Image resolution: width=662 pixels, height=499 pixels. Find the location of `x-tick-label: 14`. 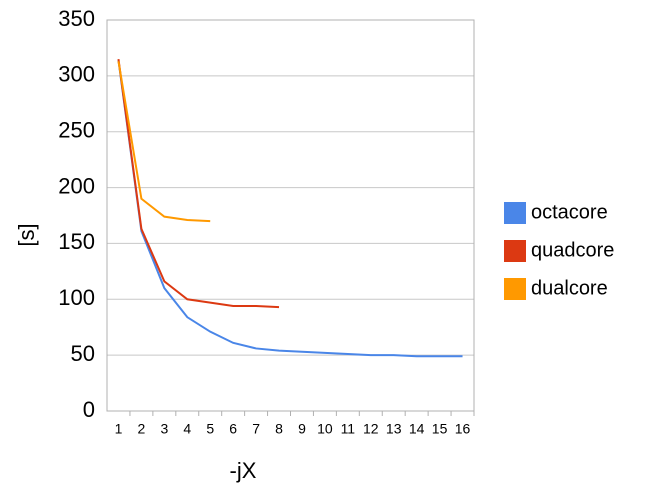

x-tick-label: 14 is located at coordinates (417, 429).